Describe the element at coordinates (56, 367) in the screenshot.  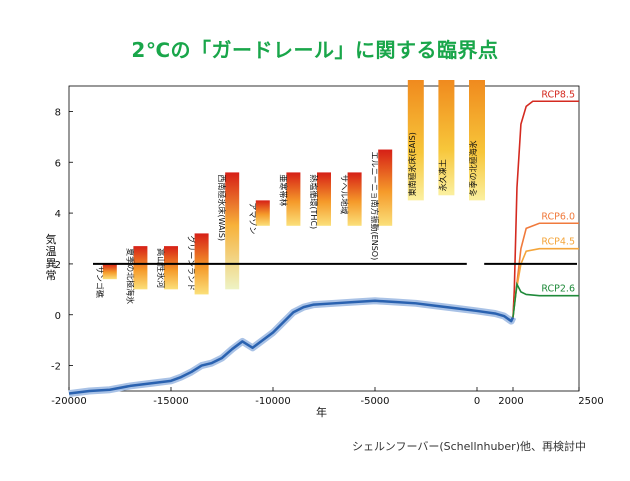
I see `y-tick-label: -2` at that location.